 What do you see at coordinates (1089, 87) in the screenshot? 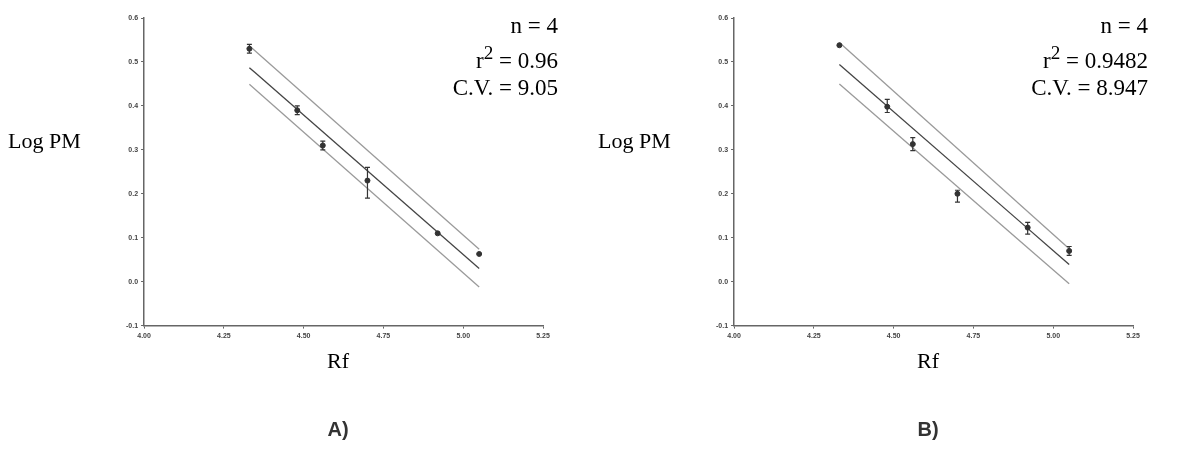
I see `annotation: C.V. = 8.947` at bounding box center [1089, 87].